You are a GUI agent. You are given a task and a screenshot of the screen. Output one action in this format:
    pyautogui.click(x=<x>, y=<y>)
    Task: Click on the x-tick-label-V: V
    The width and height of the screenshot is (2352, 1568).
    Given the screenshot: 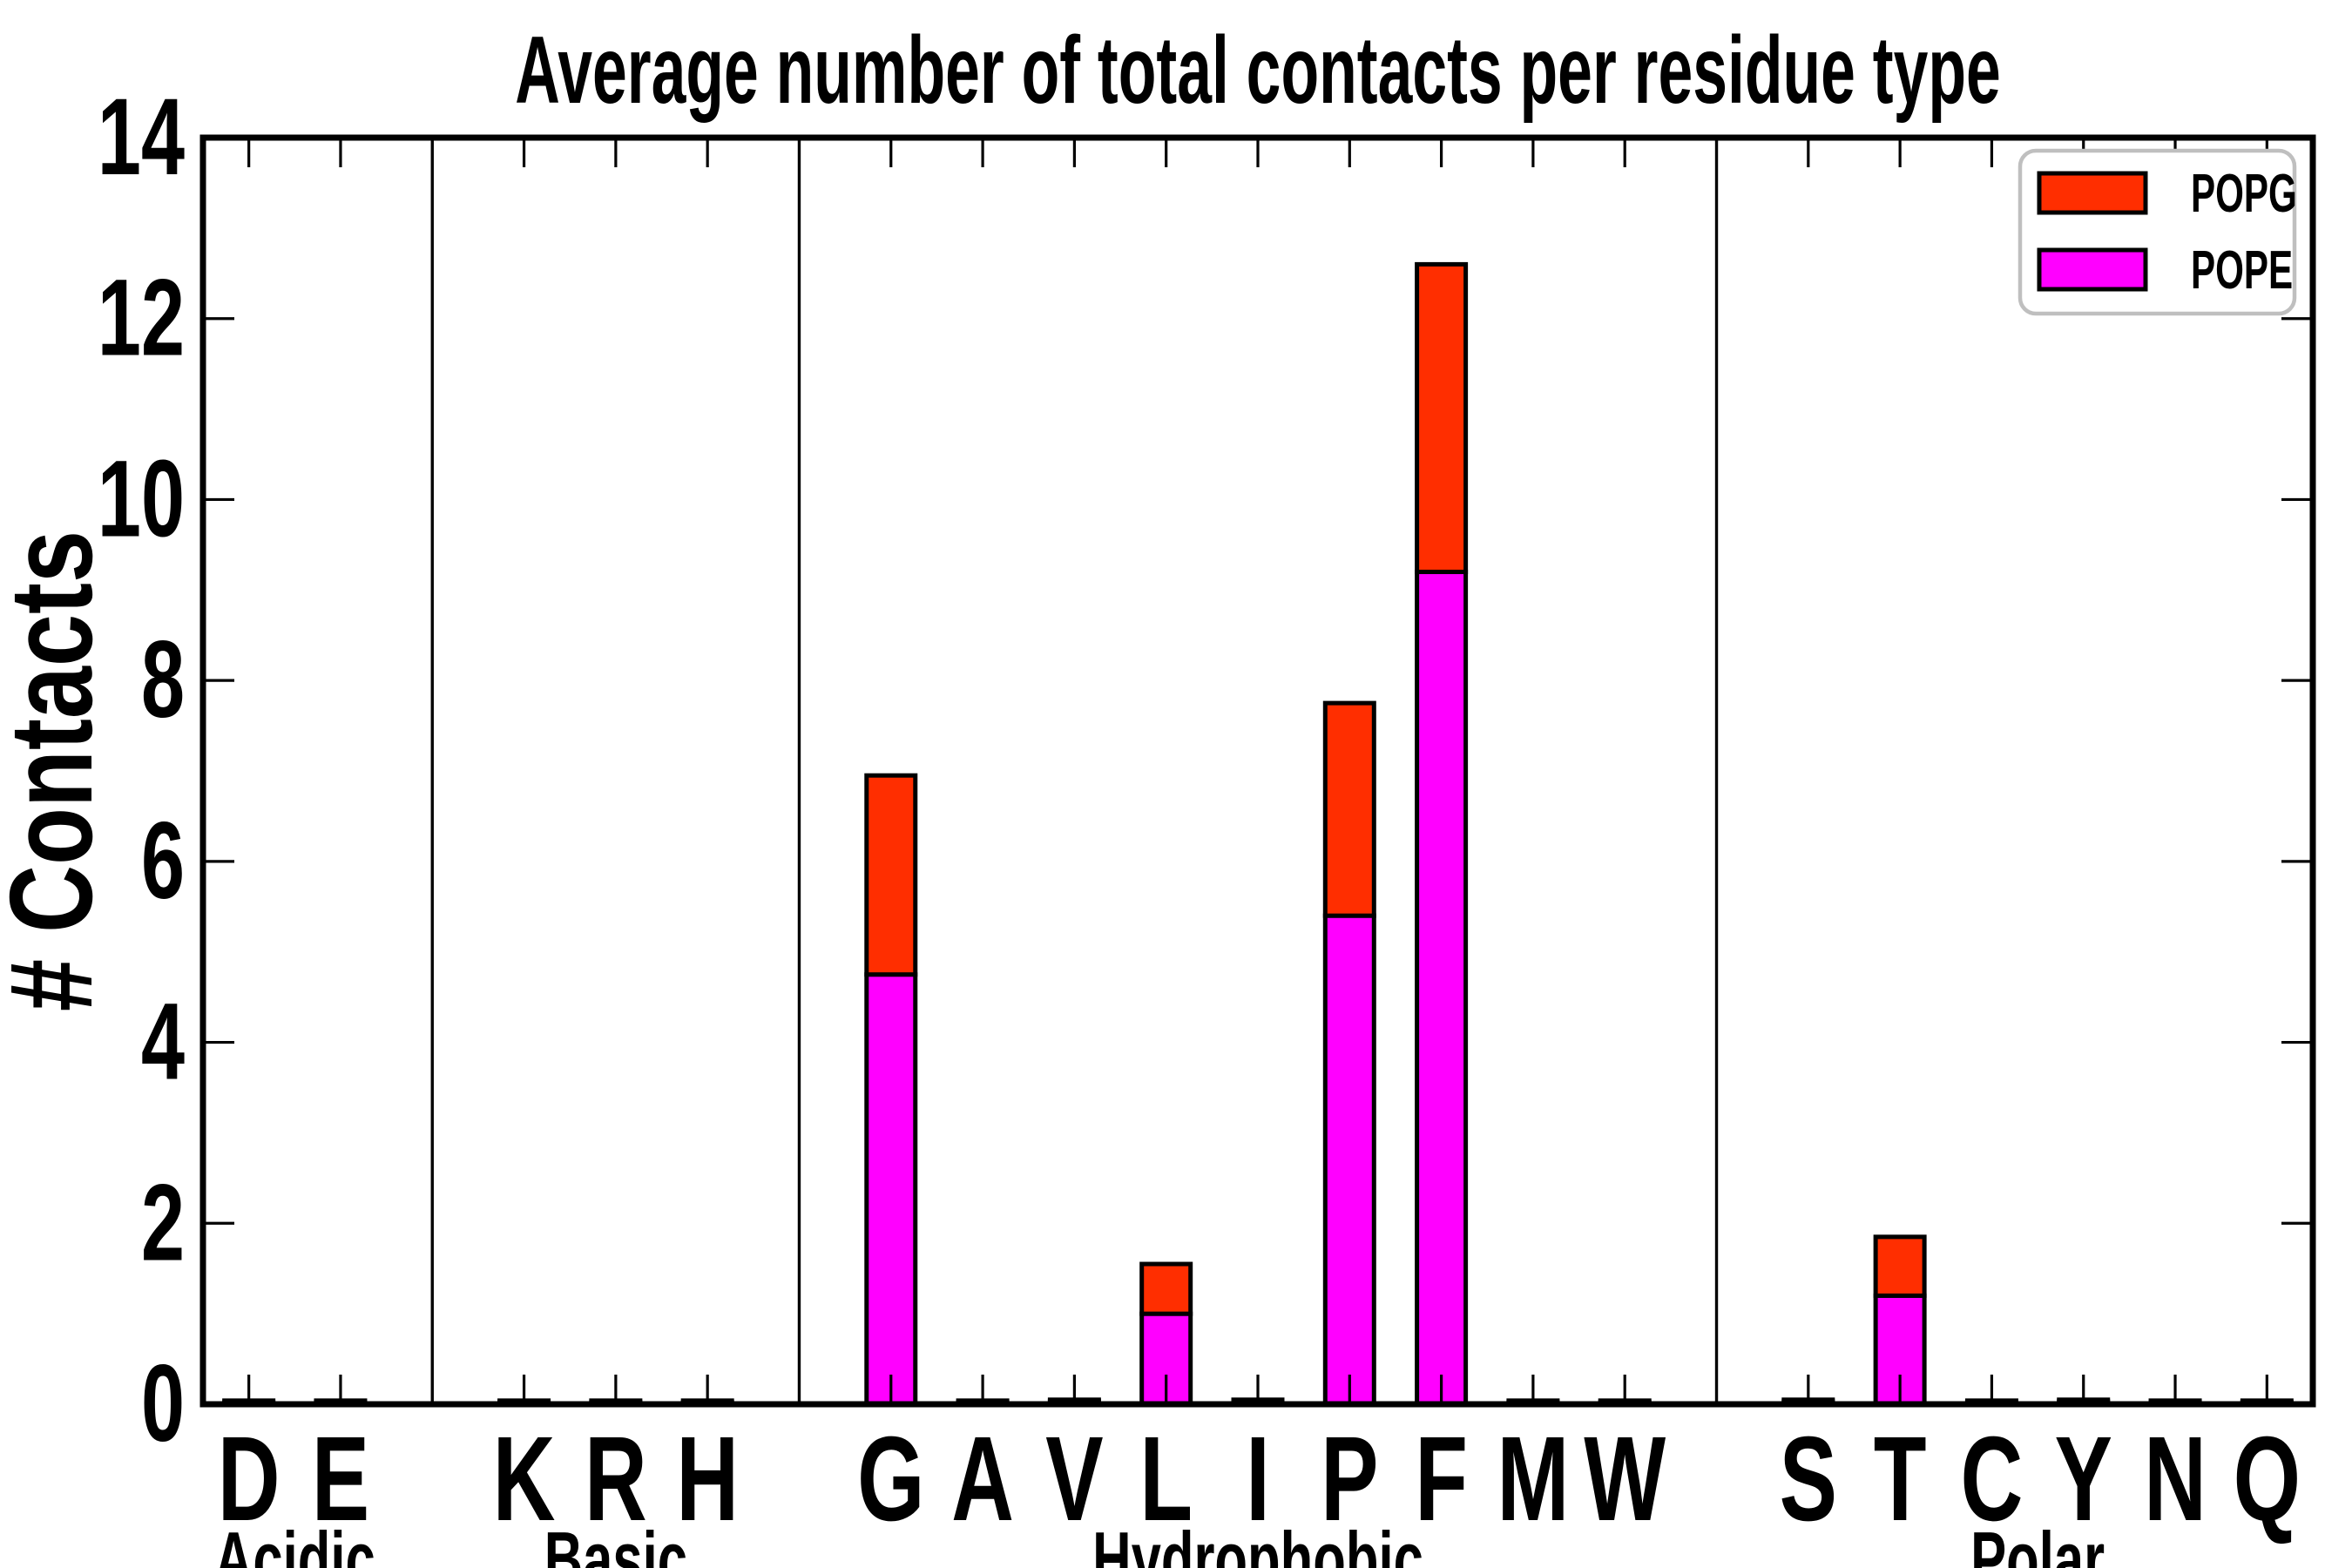 What is the action you would take?
    pyautogui.click(x=1074, y=1479)
    